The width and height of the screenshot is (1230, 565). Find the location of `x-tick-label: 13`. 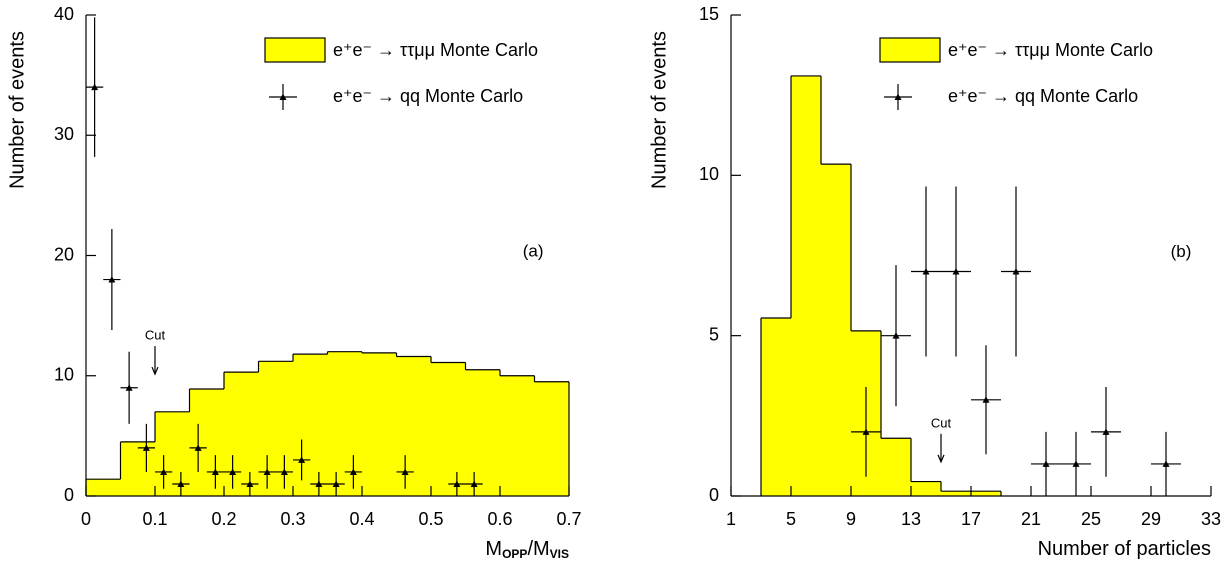

x-tick-label: 13 is located at coordinates (911, 519).